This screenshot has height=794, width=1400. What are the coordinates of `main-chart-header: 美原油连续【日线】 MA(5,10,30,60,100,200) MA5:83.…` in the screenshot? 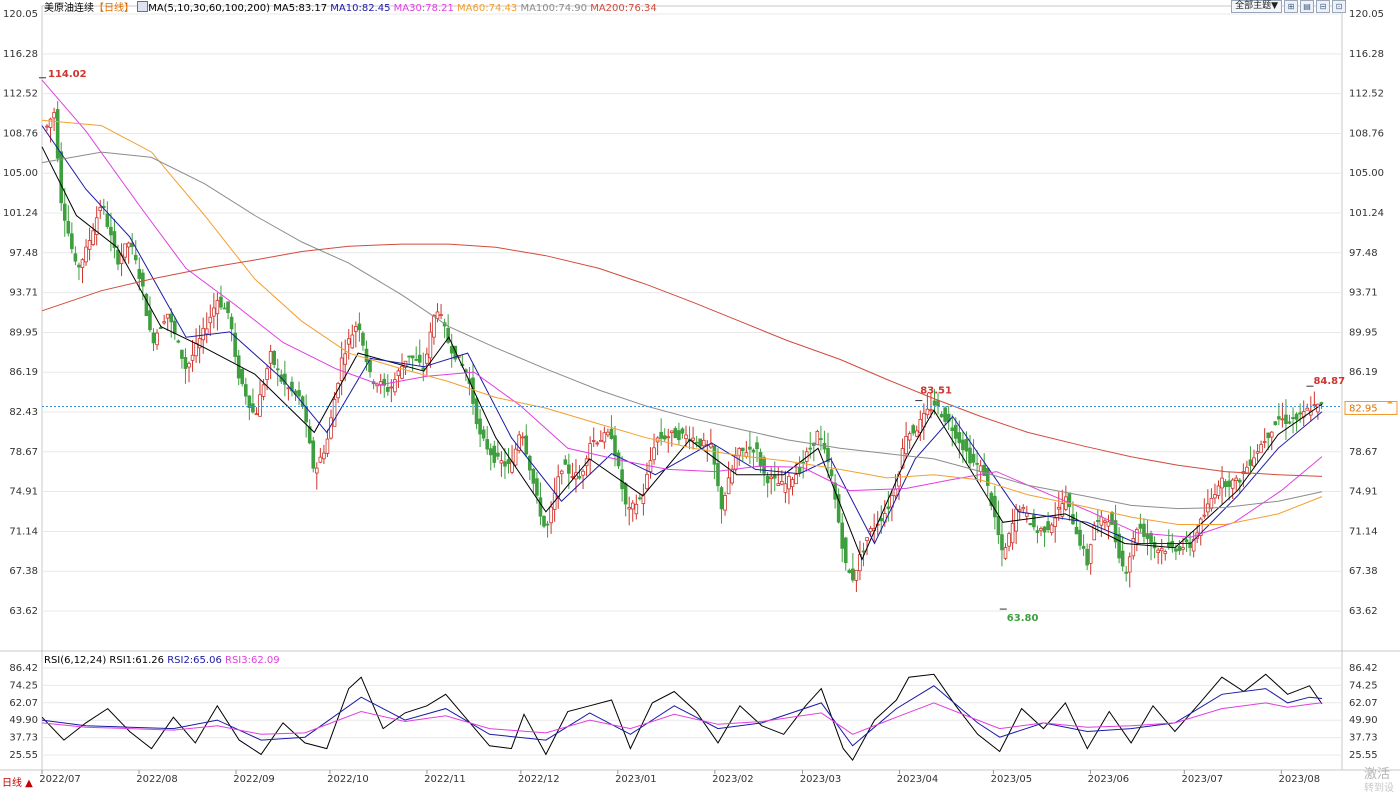 It's located at (350, 8).